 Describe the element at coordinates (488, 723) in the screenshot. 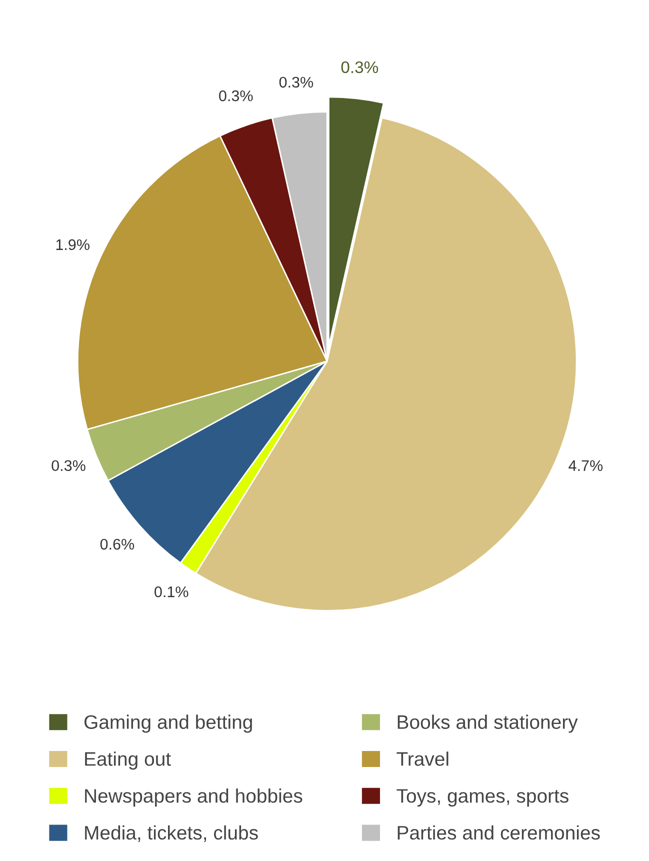

I see `legend-label: Books and stationery` at that location.